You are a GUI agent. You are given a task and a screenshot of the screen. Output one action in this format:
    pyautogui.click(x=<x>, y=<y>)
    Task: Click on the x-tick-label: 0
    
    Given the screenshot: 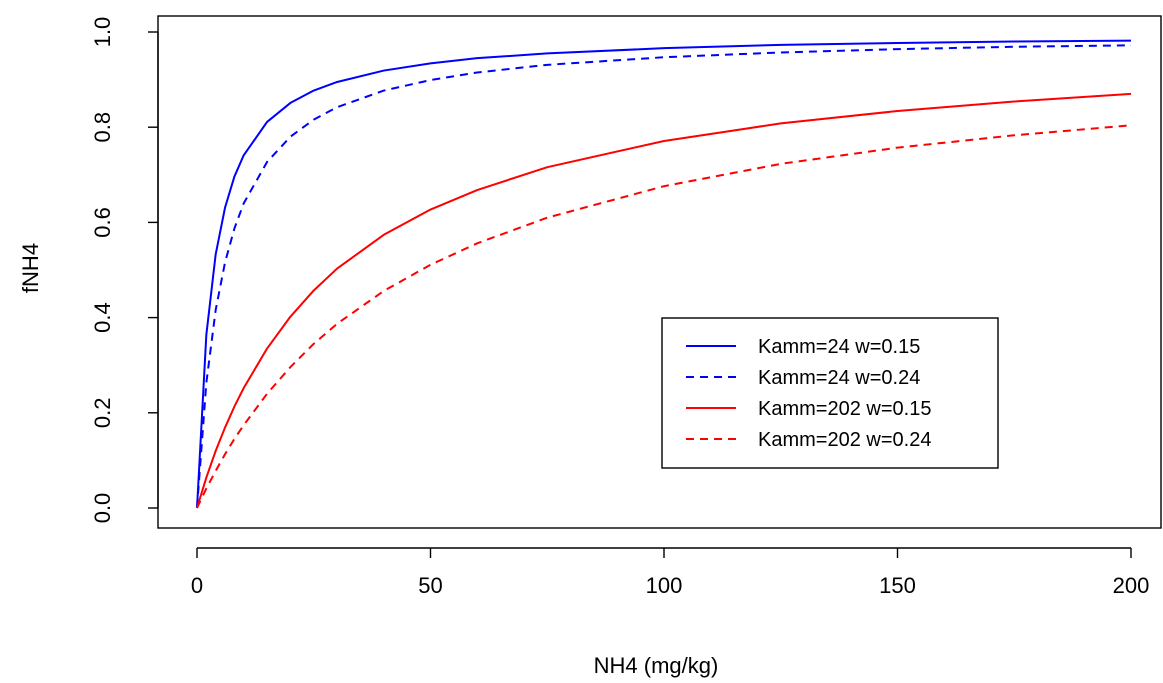 What is the action you would take?
    pyautogui.click(x=197, y=585)
    